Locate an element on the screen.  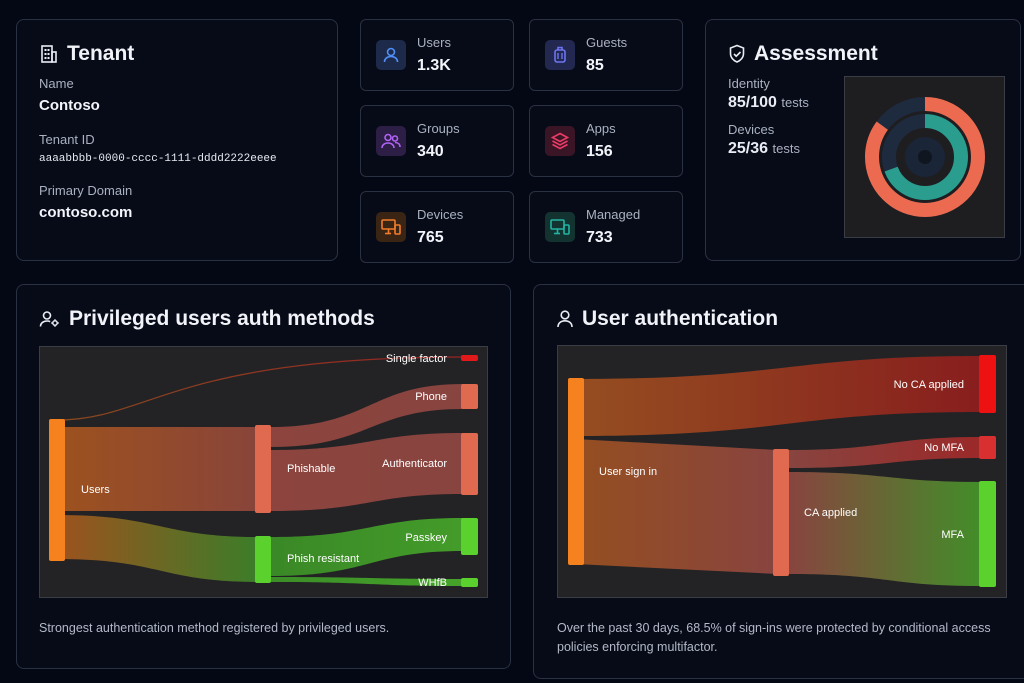
label-mfa: MFA is located at coordinates (952, 535).